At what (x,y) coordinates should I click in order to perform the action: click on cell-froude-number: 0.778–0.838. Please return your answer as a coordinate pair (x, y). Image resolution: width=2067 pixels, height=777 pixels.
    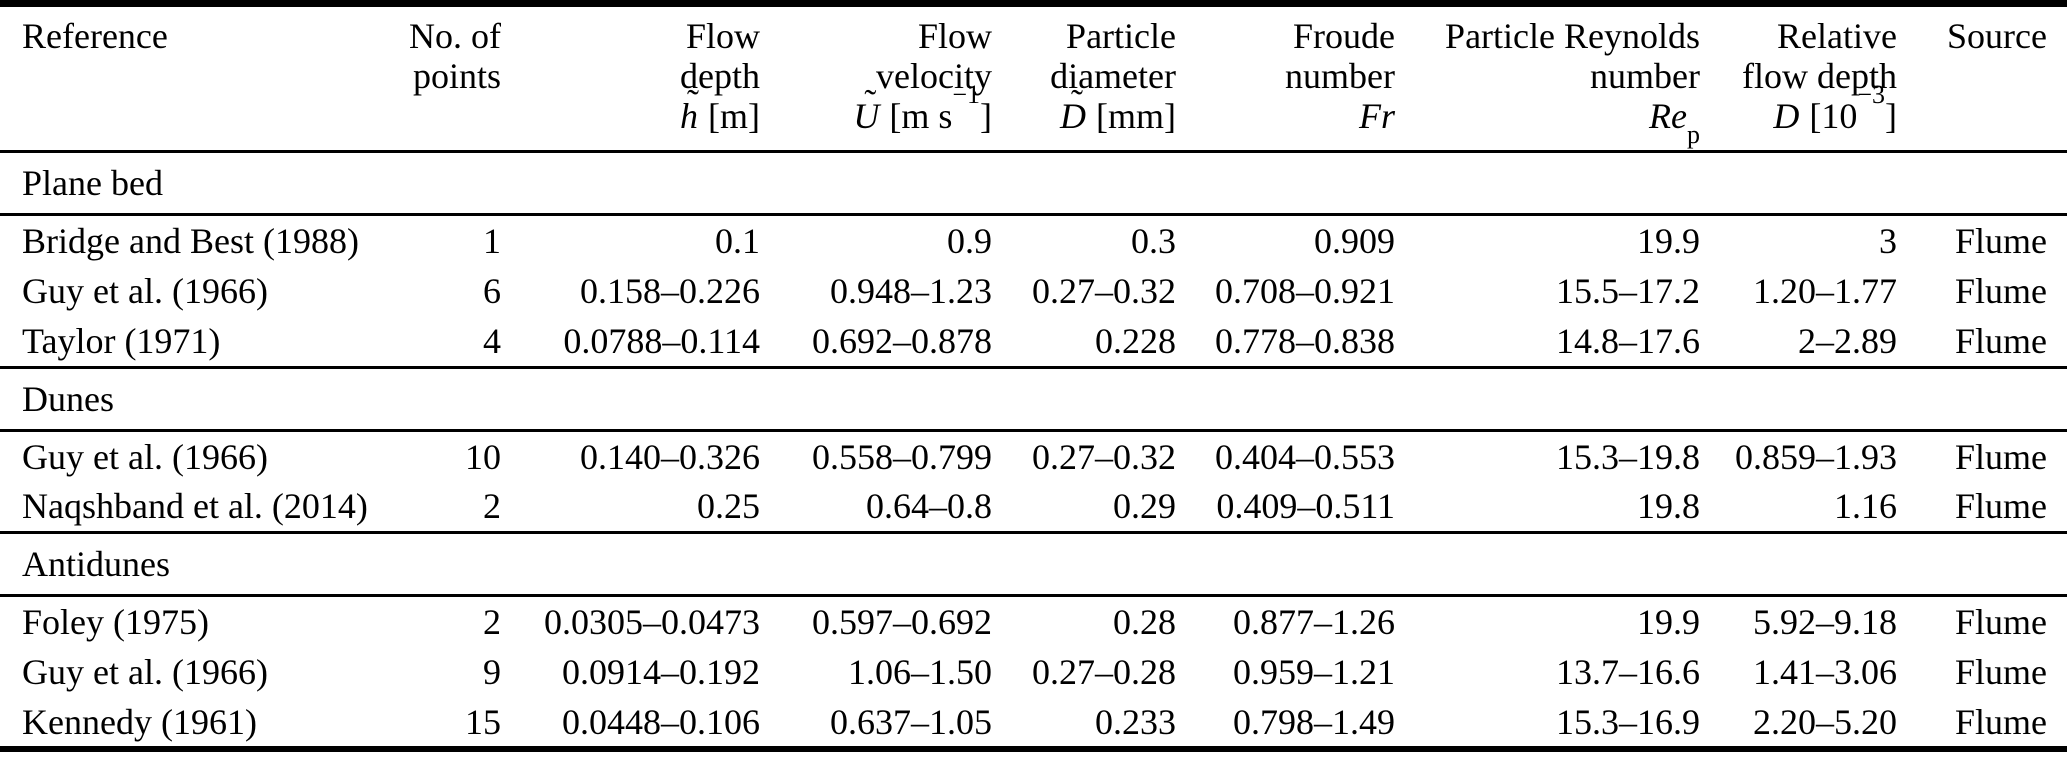
    Looking at the image, I should click on (1305, 341).